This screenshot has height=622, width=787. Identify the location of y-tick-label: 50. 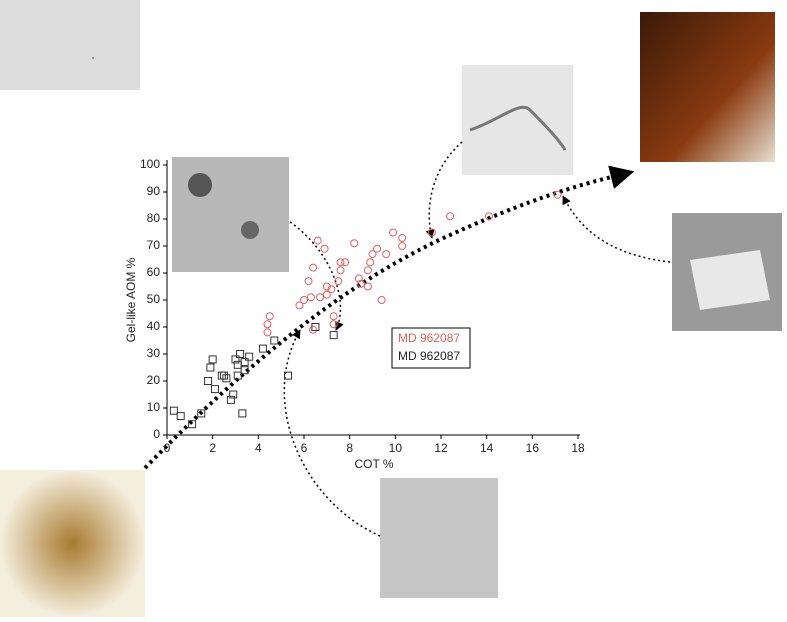
(154, 299).